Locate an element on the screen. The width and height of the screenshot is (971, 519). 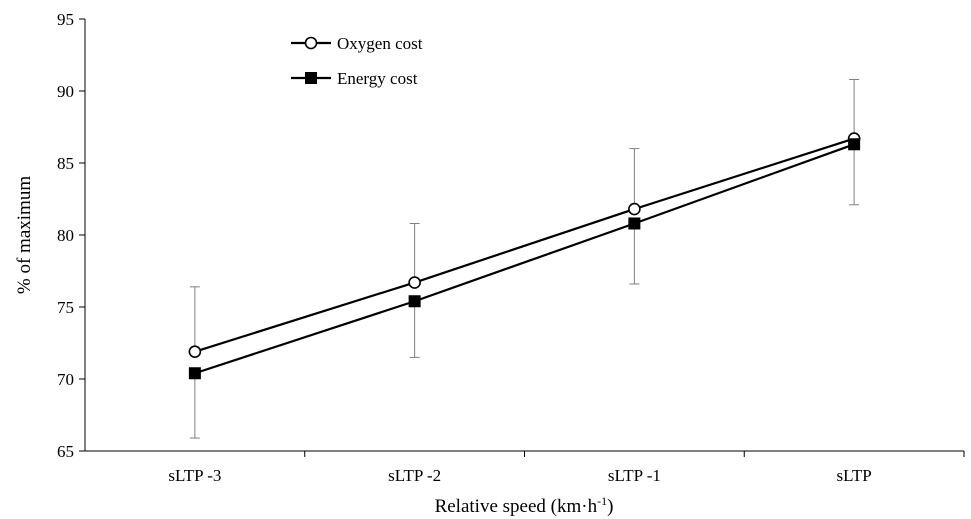
x-axis-title: Relative speed (km·h-1) is located at coordinates (524, 505).